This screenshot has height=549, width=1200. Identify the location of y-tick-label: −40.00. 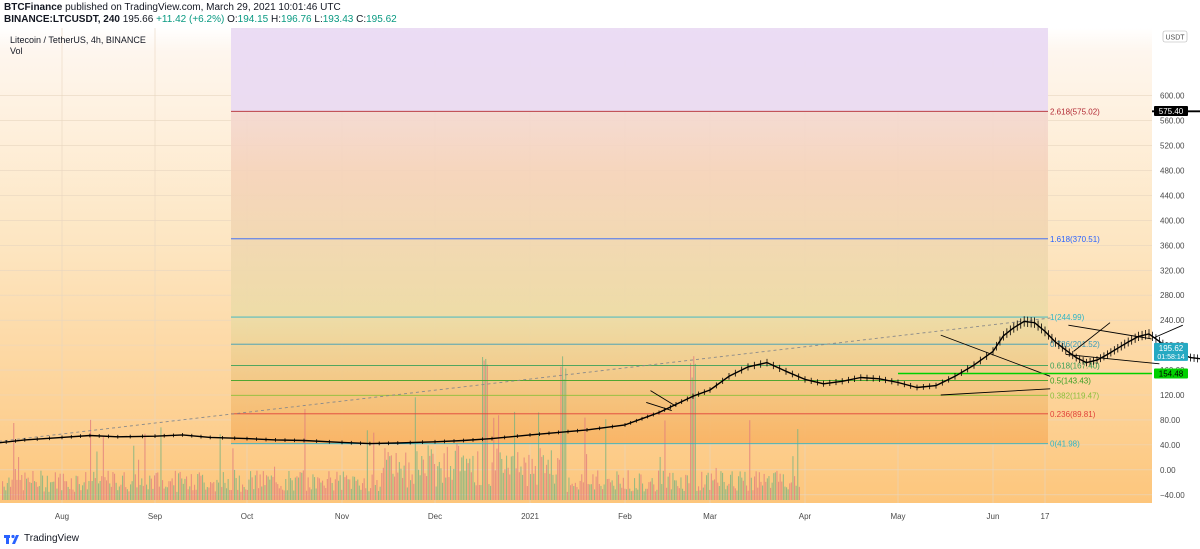
(1172, 495).